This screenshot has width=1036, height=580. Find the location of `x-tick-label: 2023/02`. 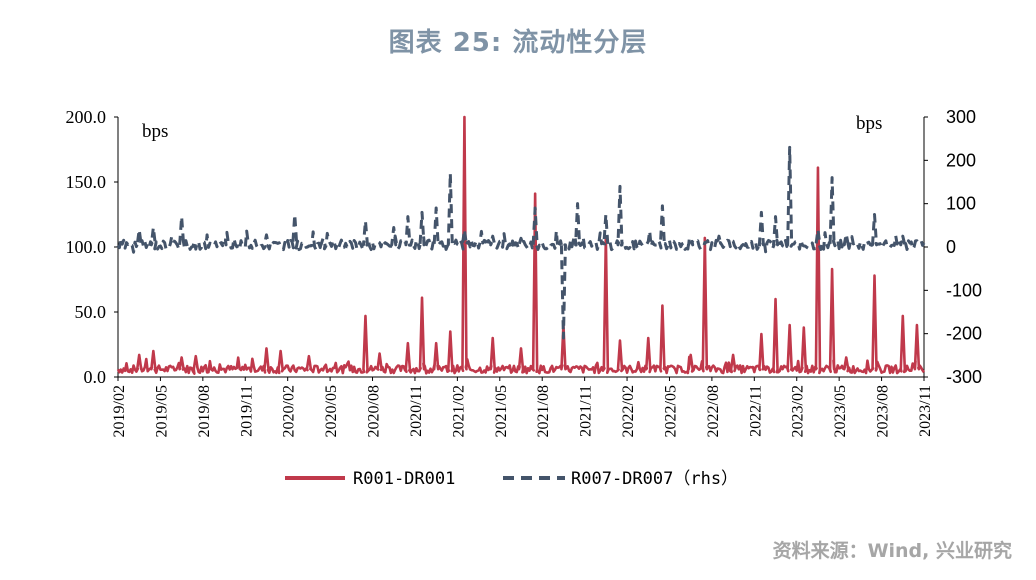

x-tick-label: 2023/02 is located at coordinates (798, 411).